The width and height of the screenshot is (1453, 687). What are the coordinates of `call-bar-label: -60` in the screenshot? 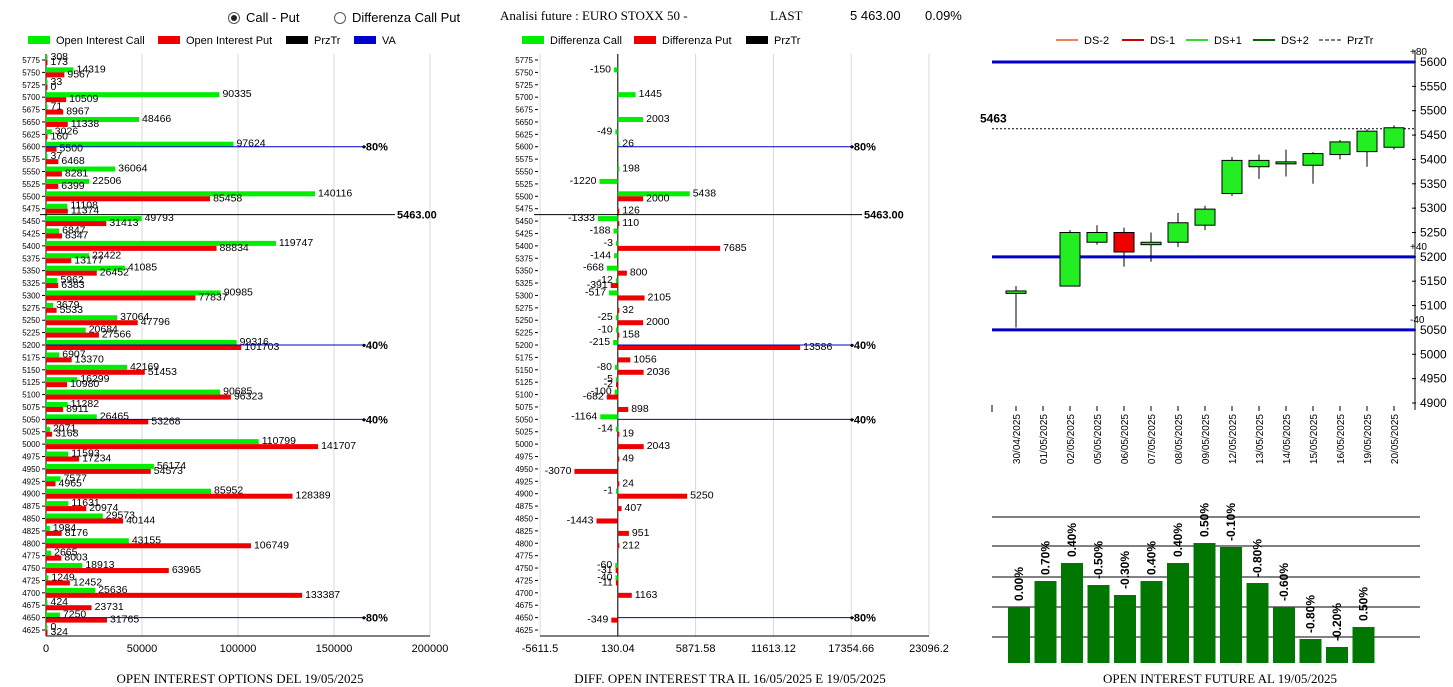 It's located at (604, 565).